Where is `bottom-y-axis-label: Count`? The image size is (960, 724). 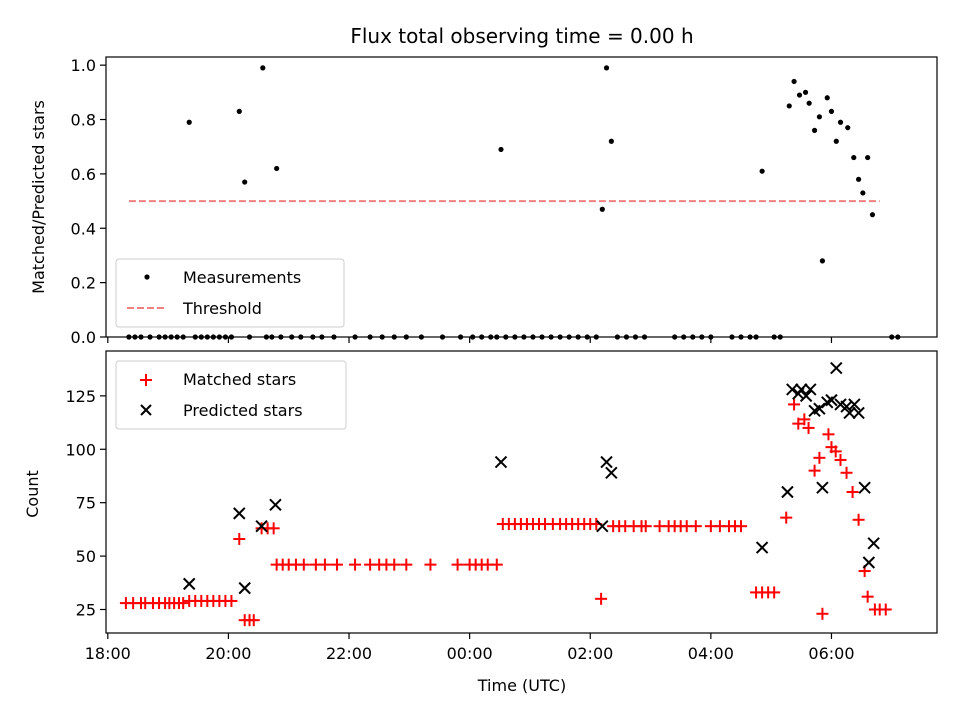
bottom-y-axis-label: Count is located at coordinates (32, 494).